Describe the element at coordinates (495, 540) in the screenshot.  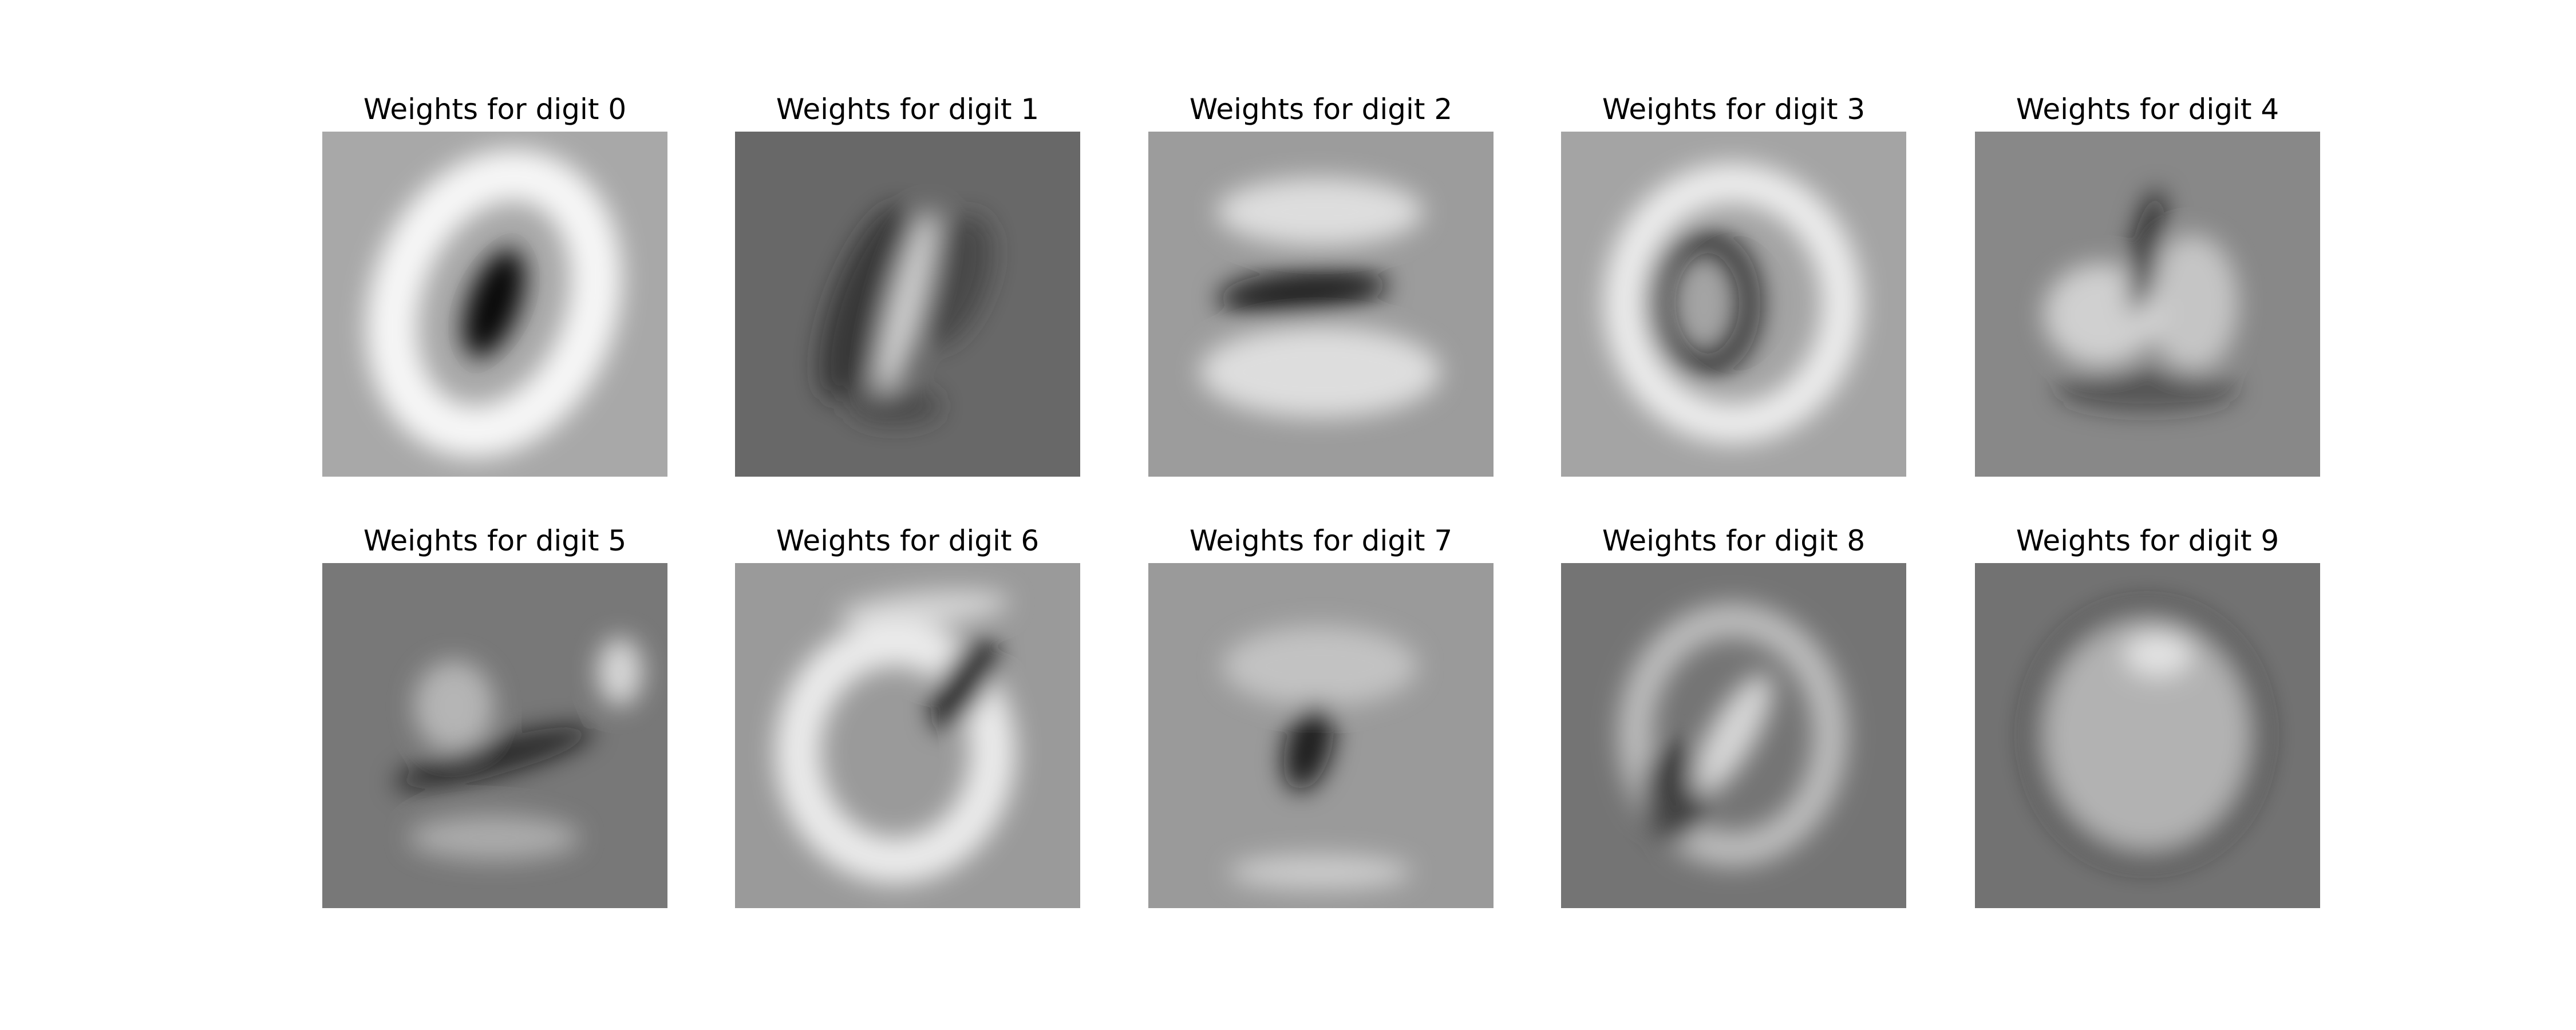
I see `panel-title: Weights for digit 5` at that location.